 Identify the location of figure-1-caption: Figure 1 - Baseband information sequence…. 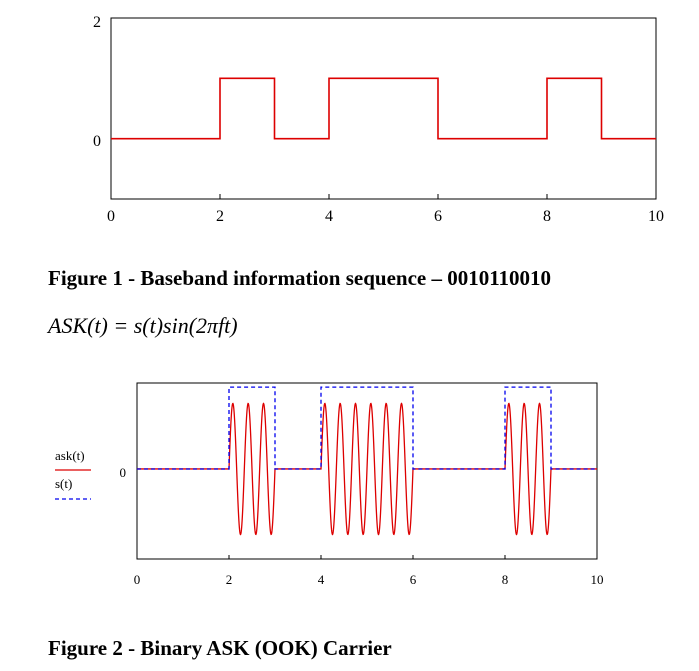
(300, 278).